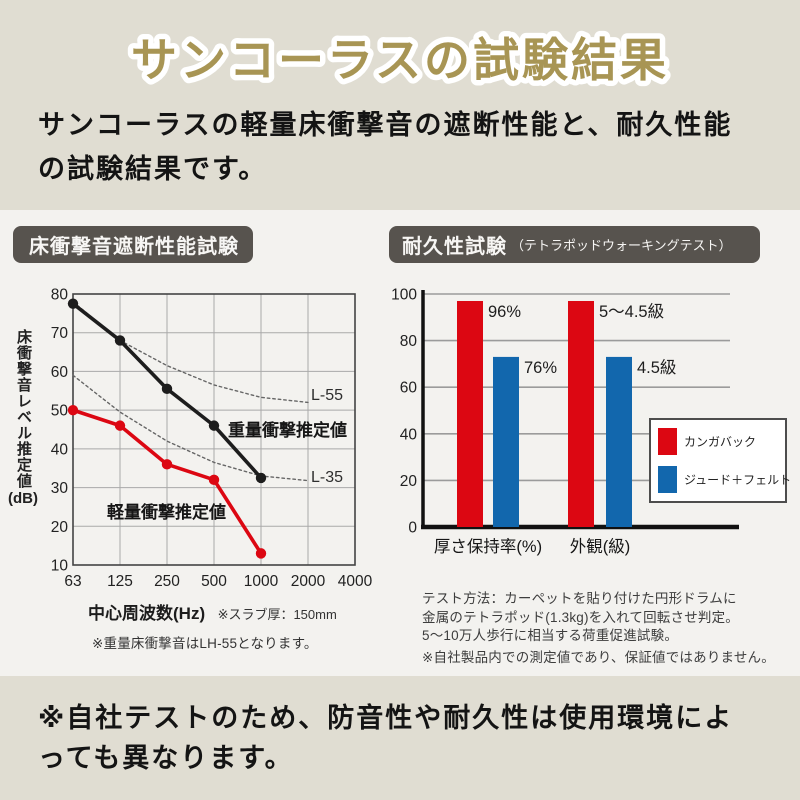 Image resolution: width=800 pixels, height=800 pixels. I want to click on footer-note-line-2: っても異なります。, so click(166, 758).